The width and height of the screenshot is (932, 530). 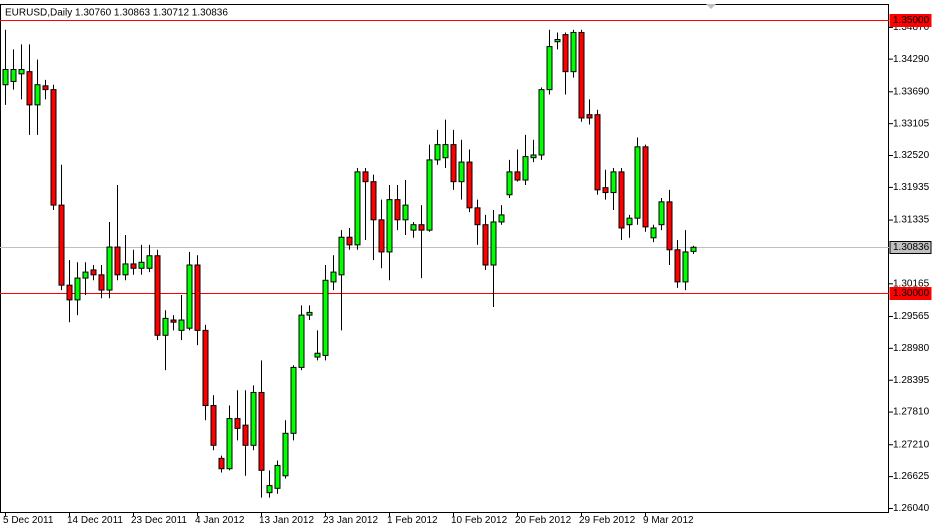 What do you see at coordinates (95, 520) in the screenshot?
I see `x-tick-label: 14 Dec 2011` at bounding box center [95, 520].